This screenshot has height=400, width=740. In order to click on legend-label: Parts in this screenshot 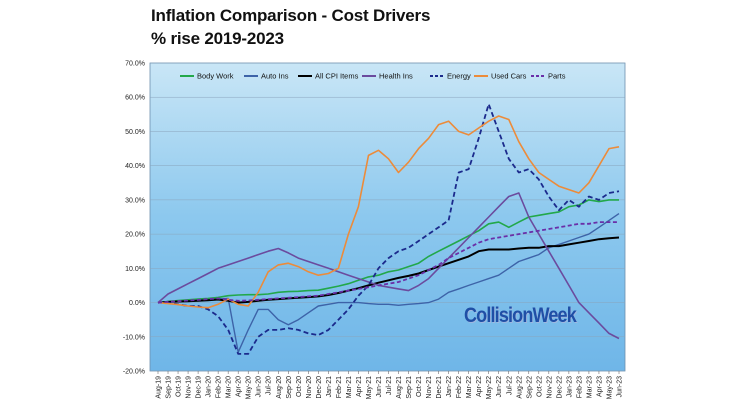, I will do `click(557, 76)`.